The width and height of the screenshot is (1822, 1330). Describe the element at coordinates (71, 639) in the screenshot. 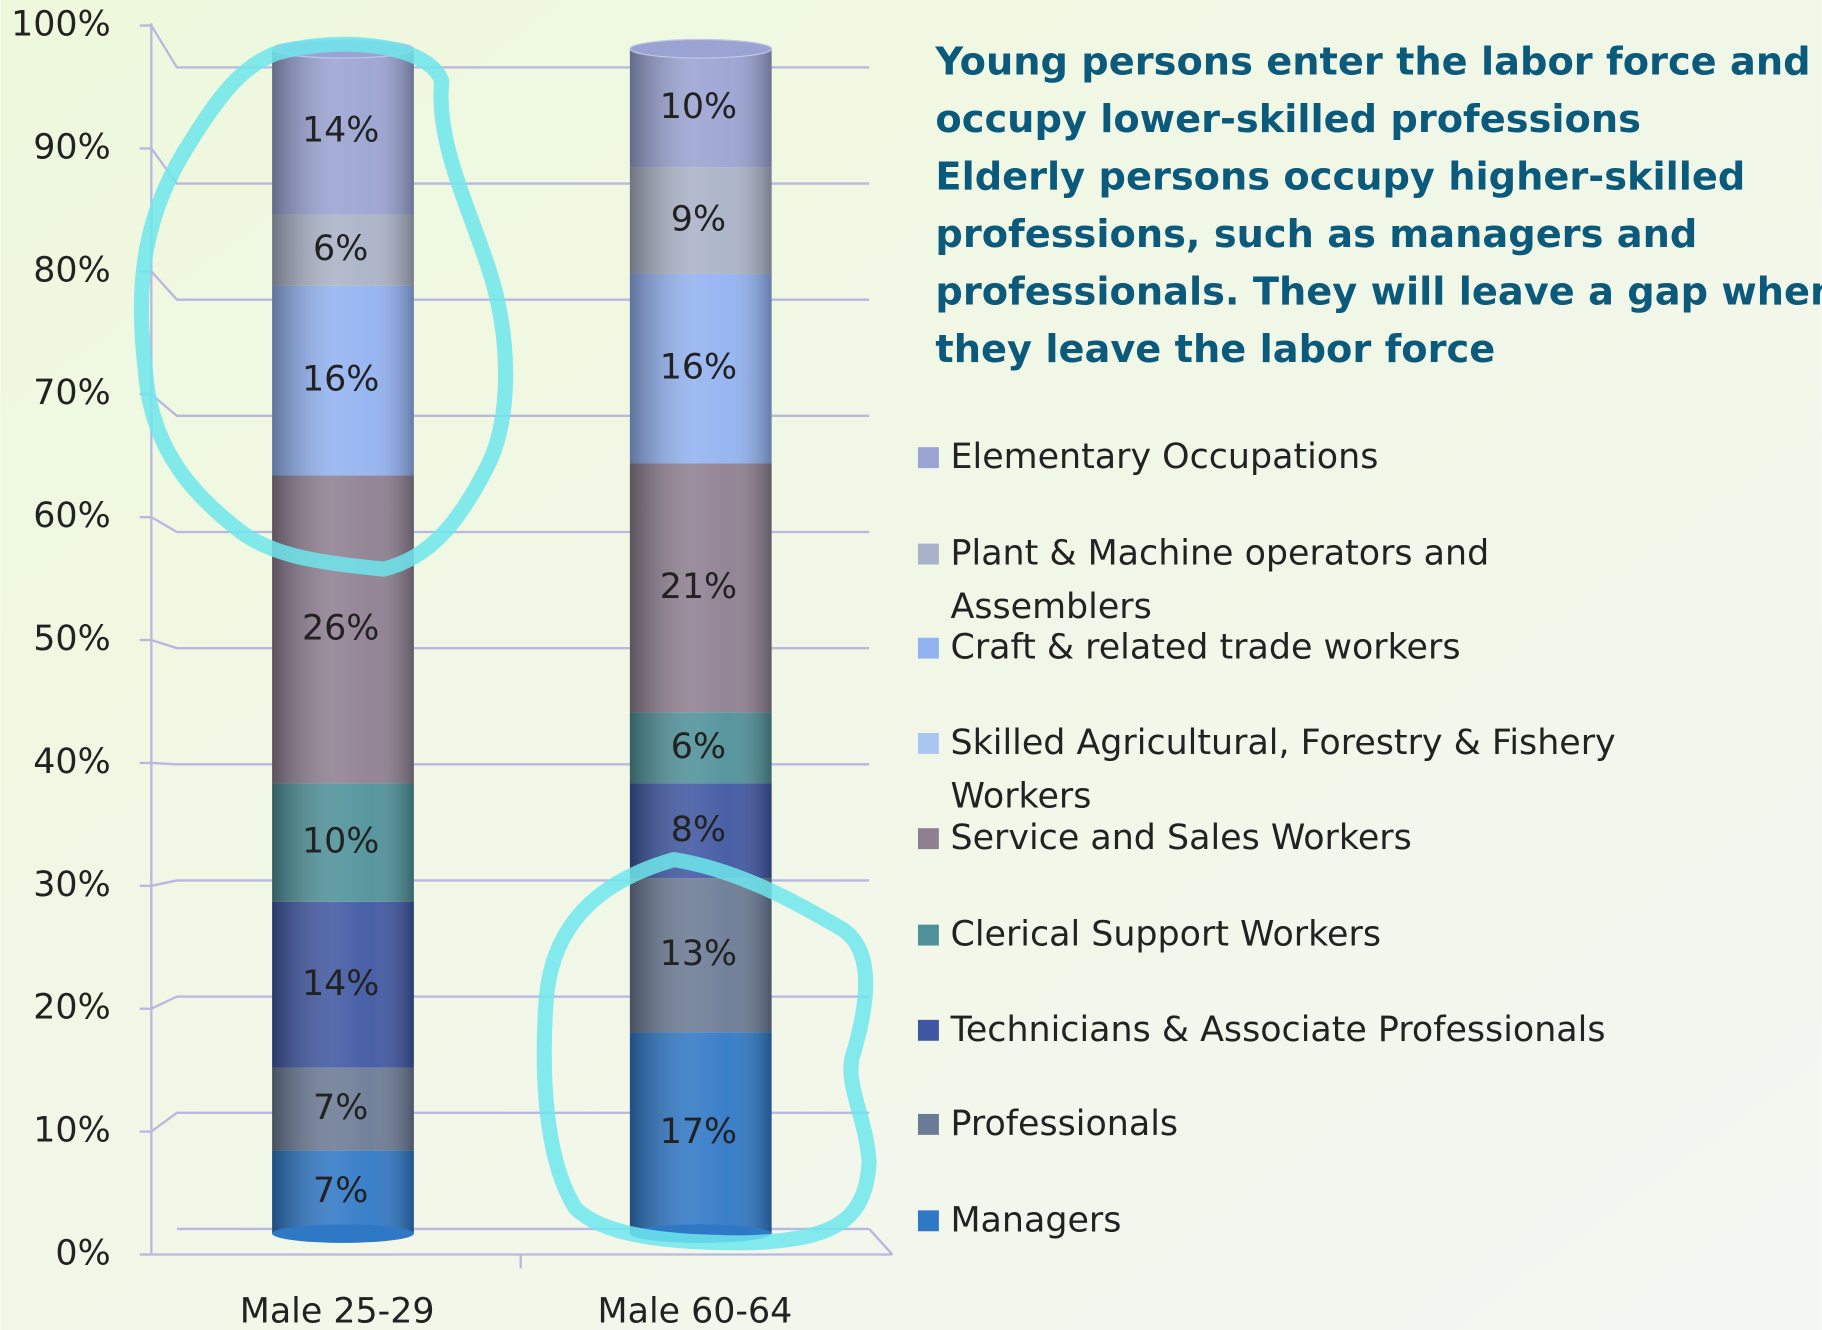

I see `y-tick-label: 50%` at that location.